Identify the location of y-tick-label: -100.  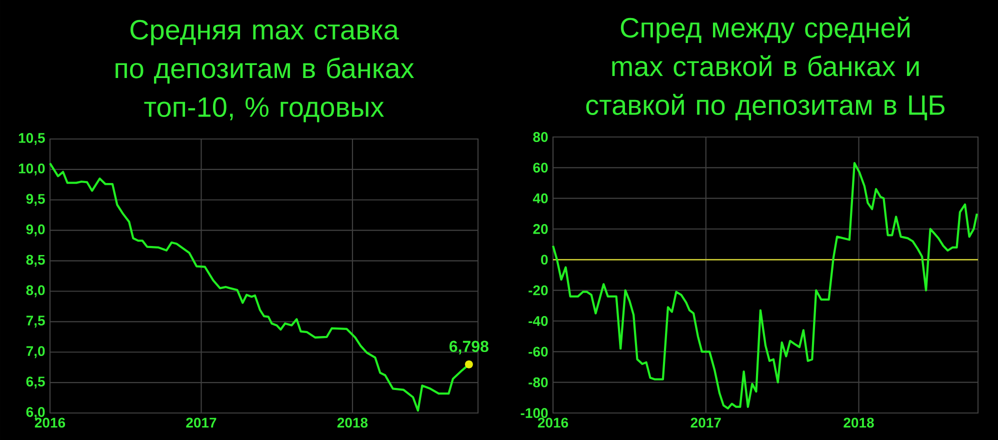
(534, 413).